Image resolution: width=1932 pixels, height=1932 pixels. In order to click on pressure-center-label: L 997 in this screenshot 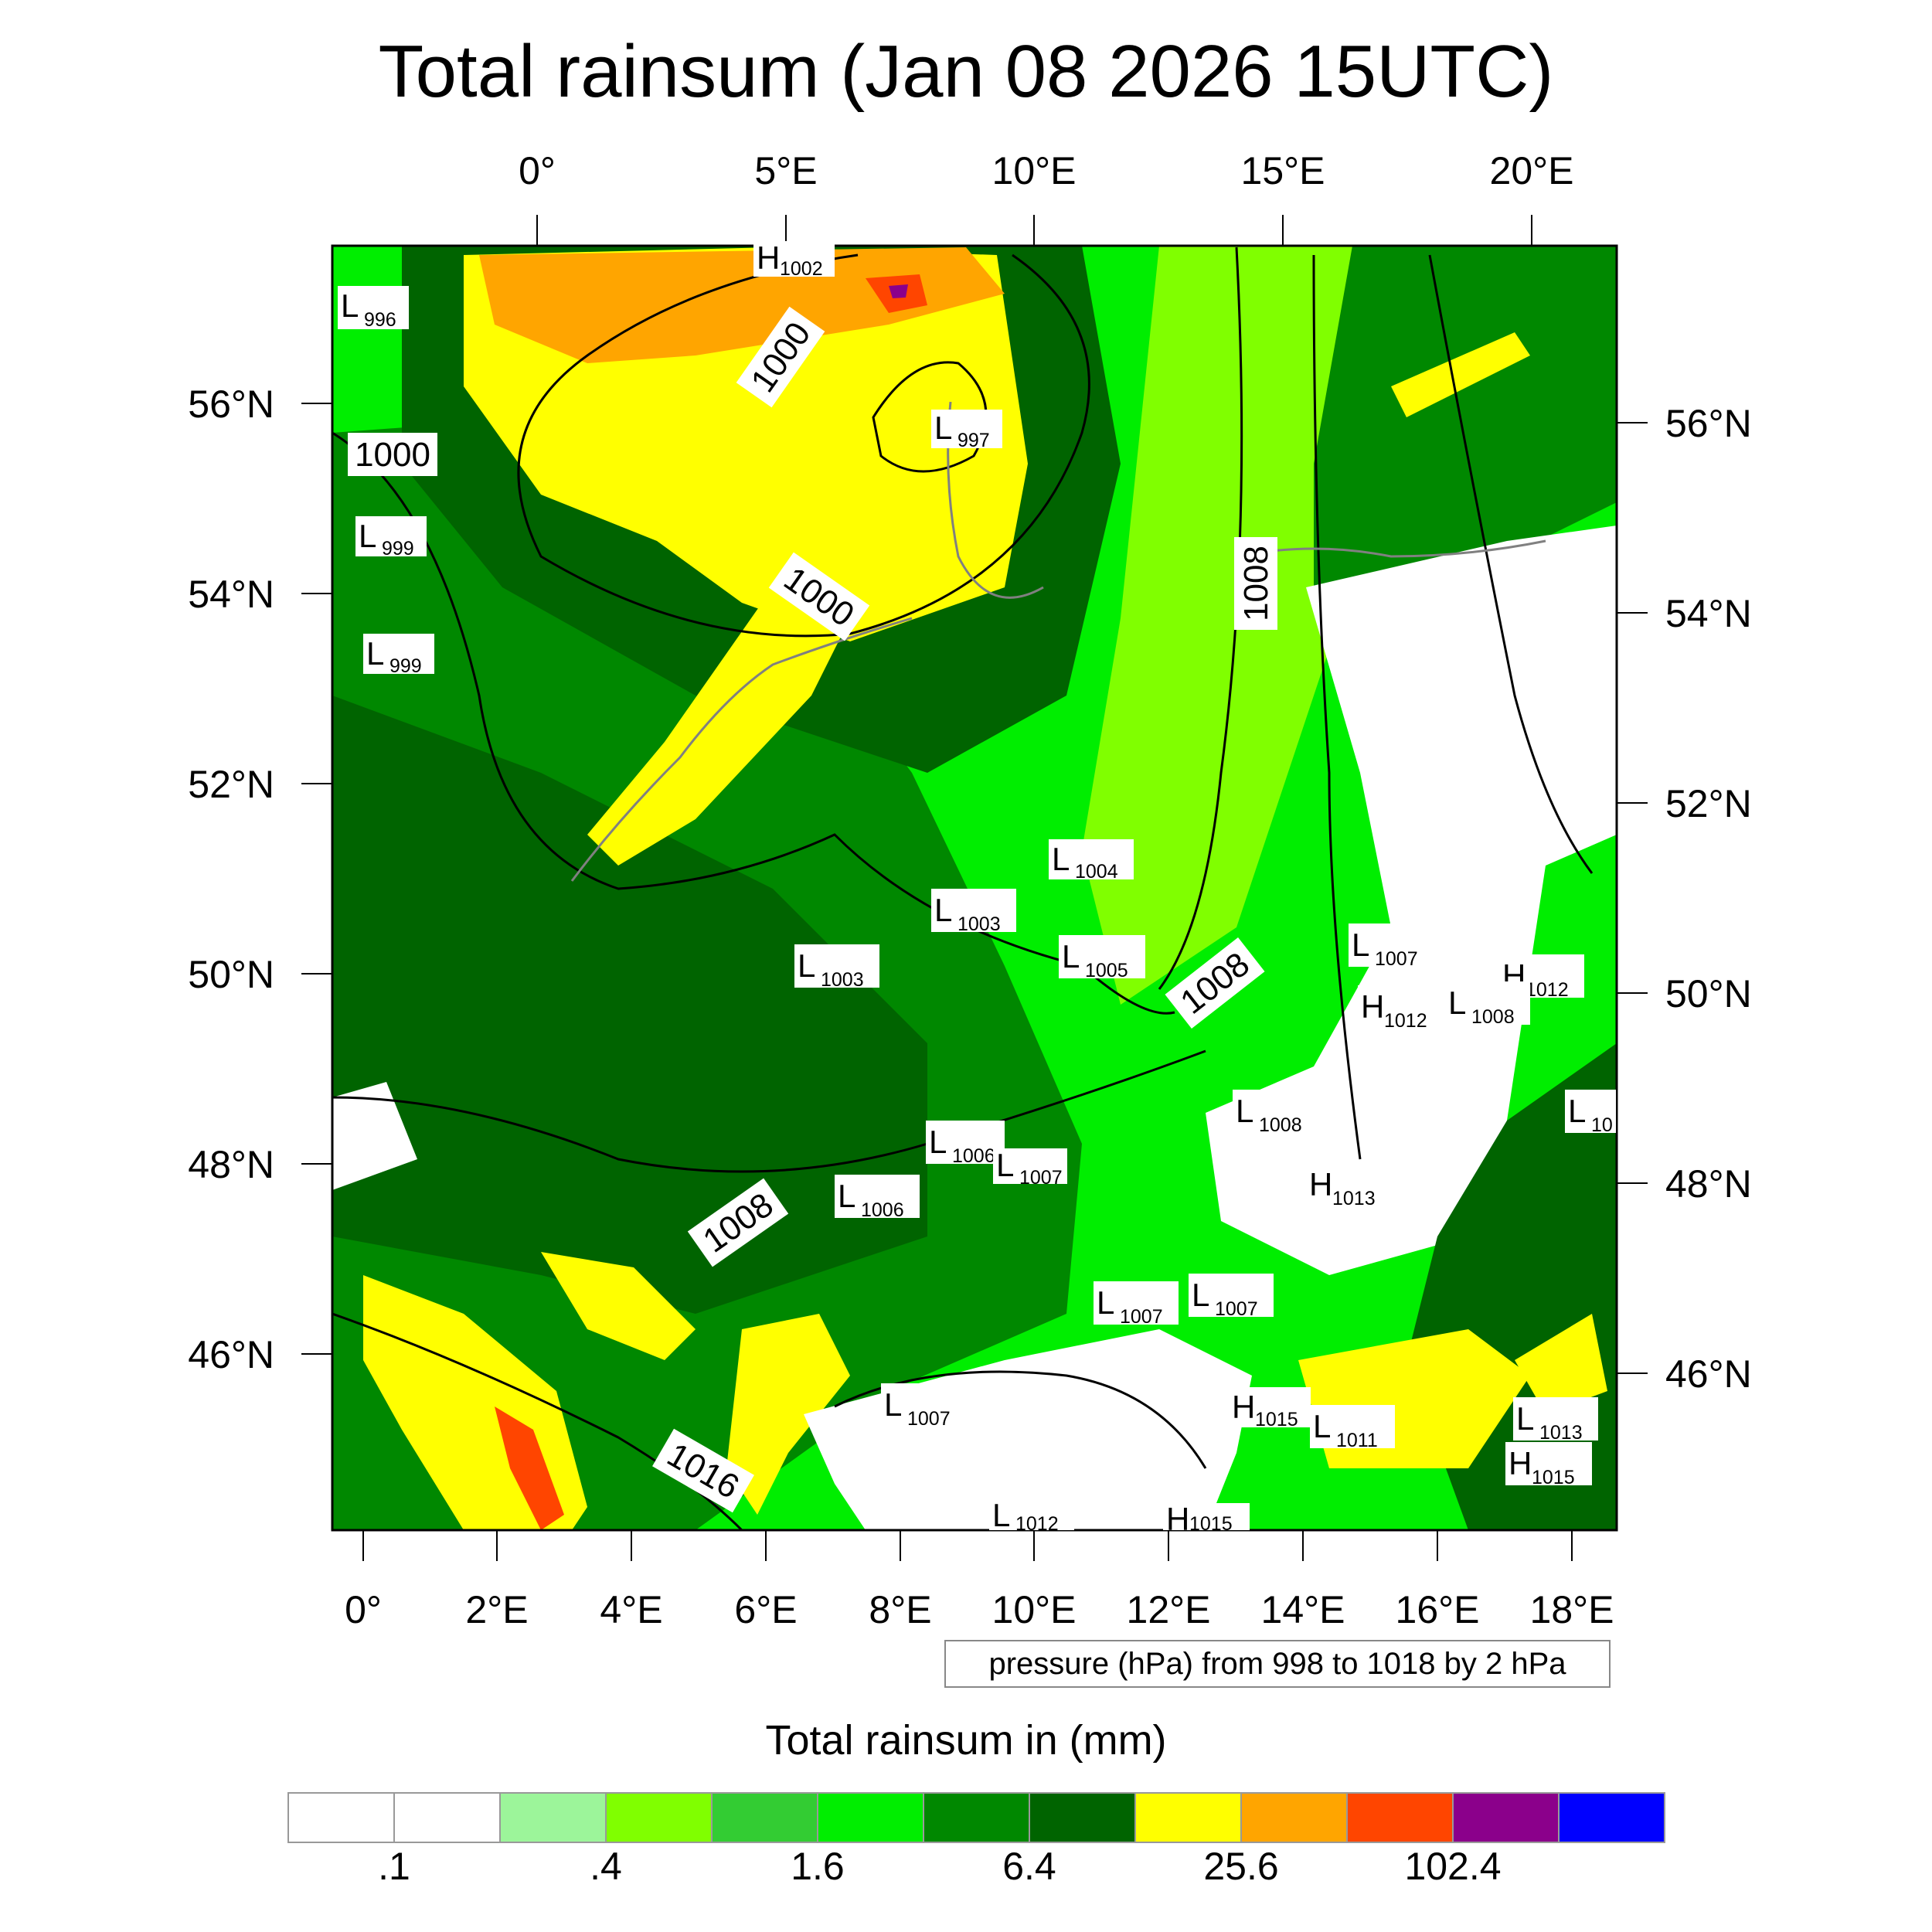, I will do `click(967, 431)`.